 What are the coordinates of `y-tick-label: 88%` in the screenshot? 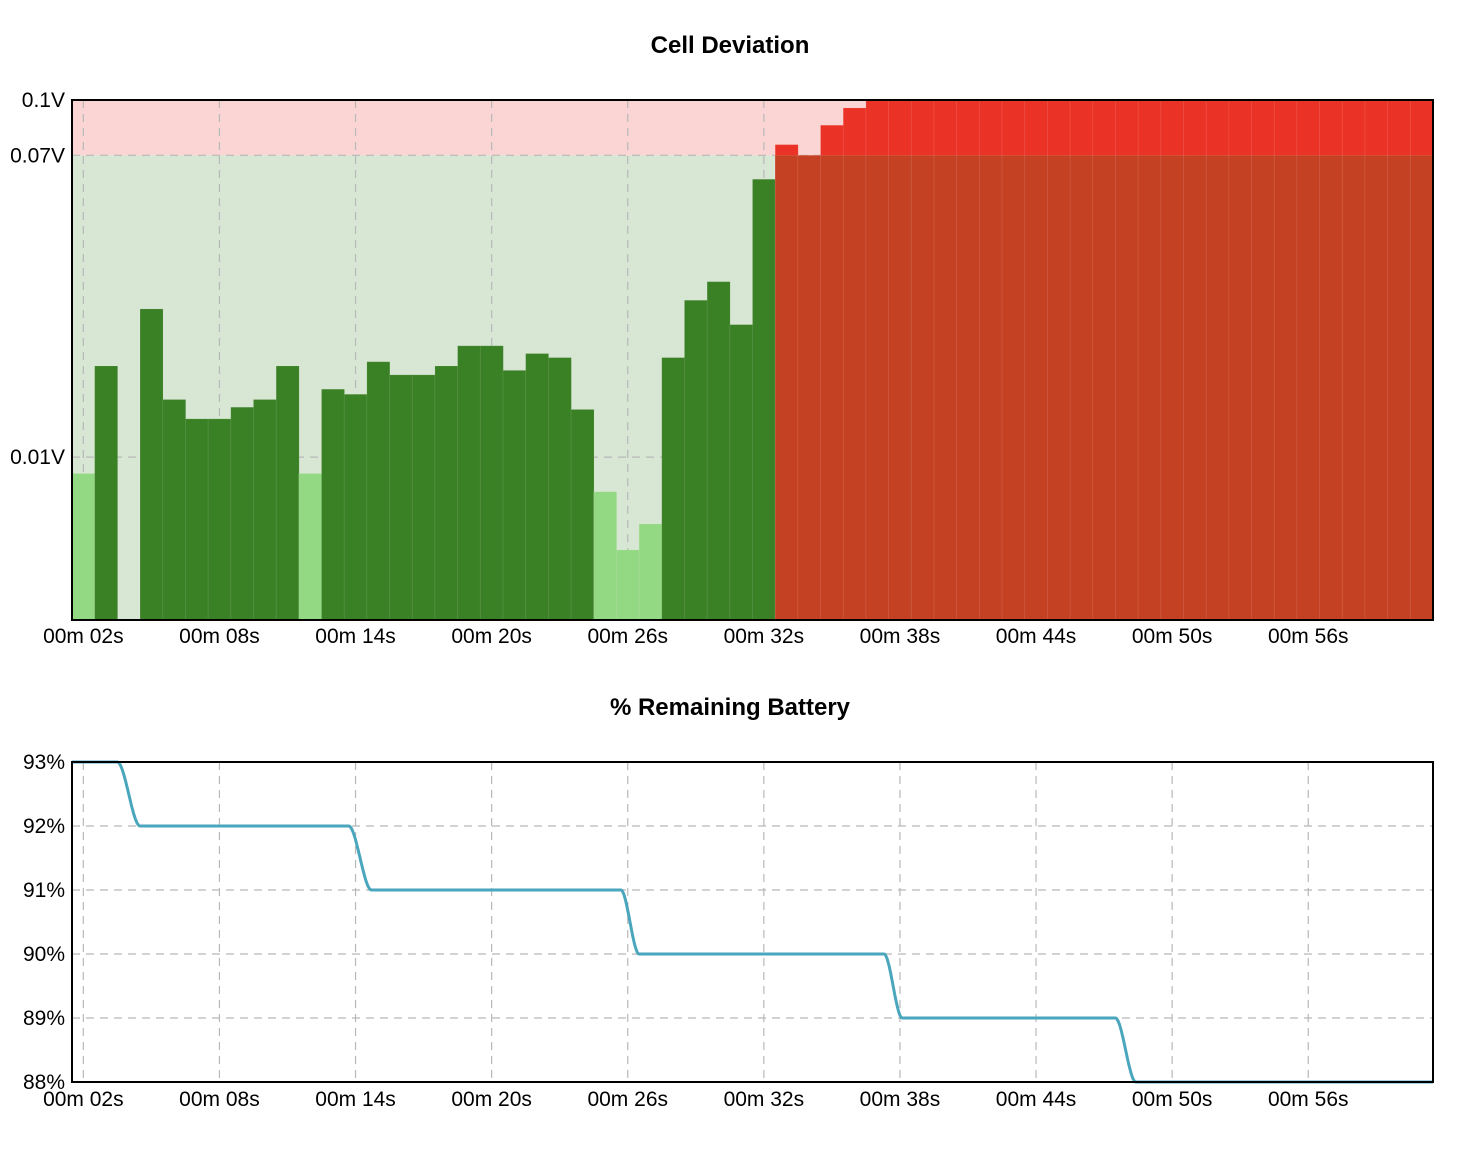 It's located at (44, 1082).